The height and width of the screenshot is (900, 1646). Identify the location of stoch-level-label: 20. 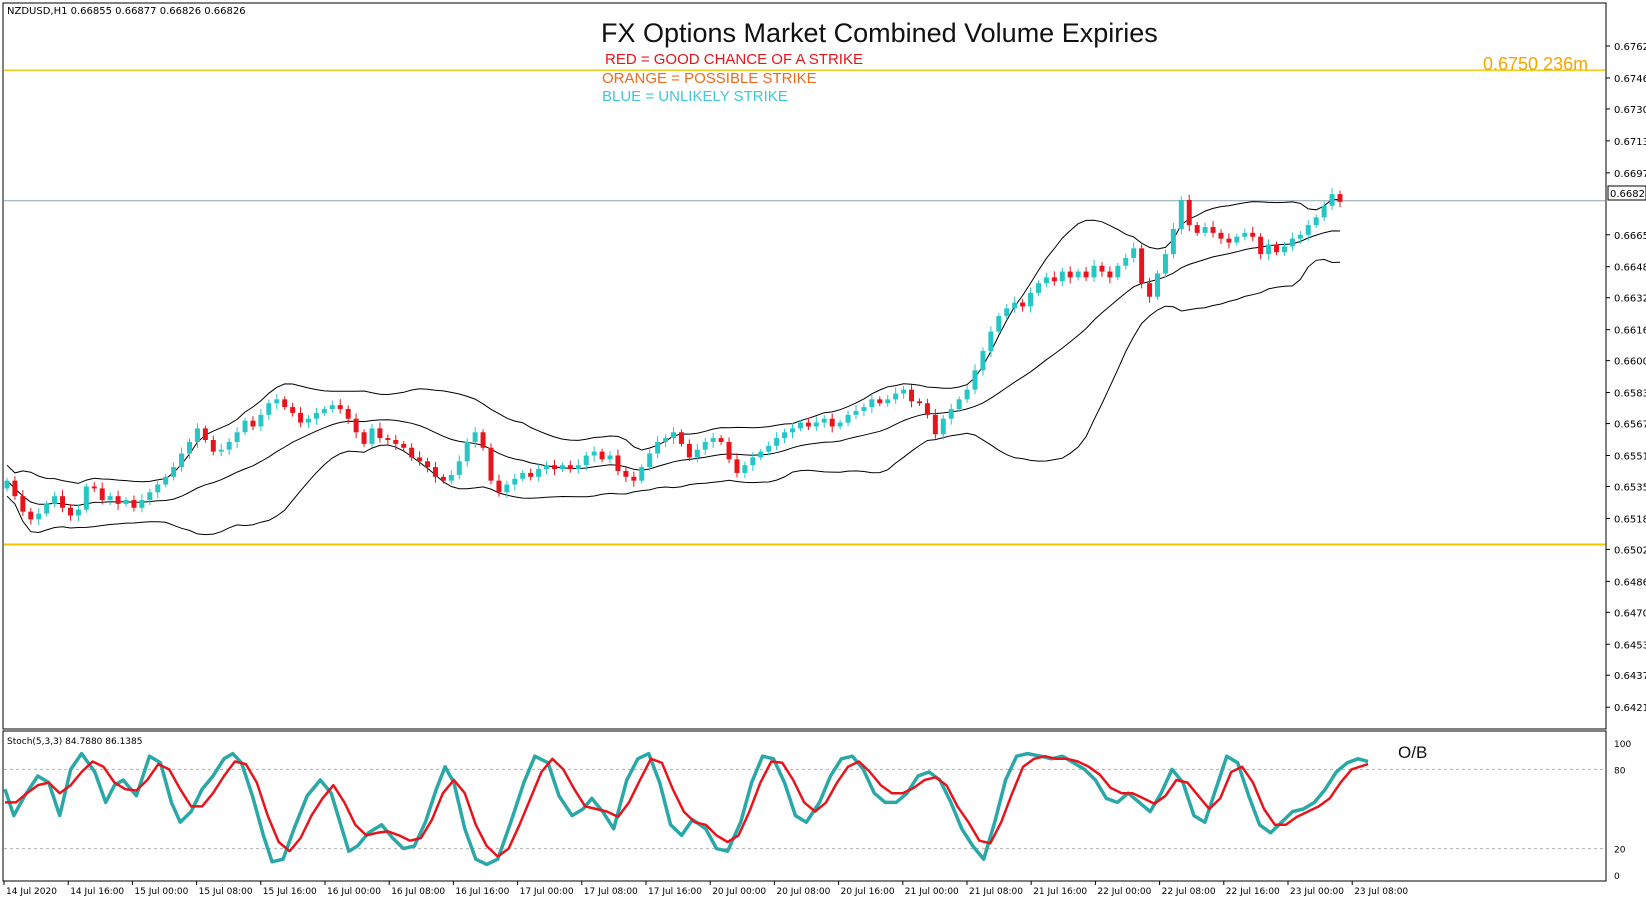
(1620, 851).